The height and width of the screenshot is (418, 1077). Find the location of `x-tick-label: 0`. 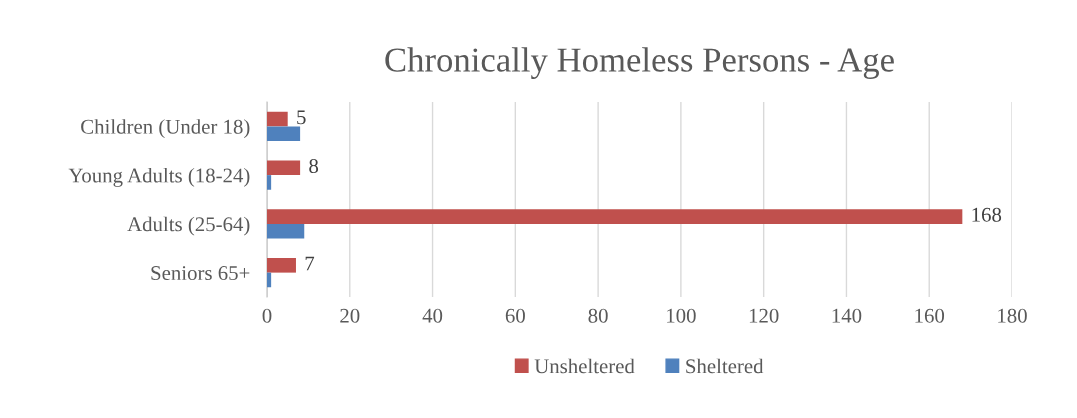

x-tick-label: 0 is located at coordinates (267, 315).